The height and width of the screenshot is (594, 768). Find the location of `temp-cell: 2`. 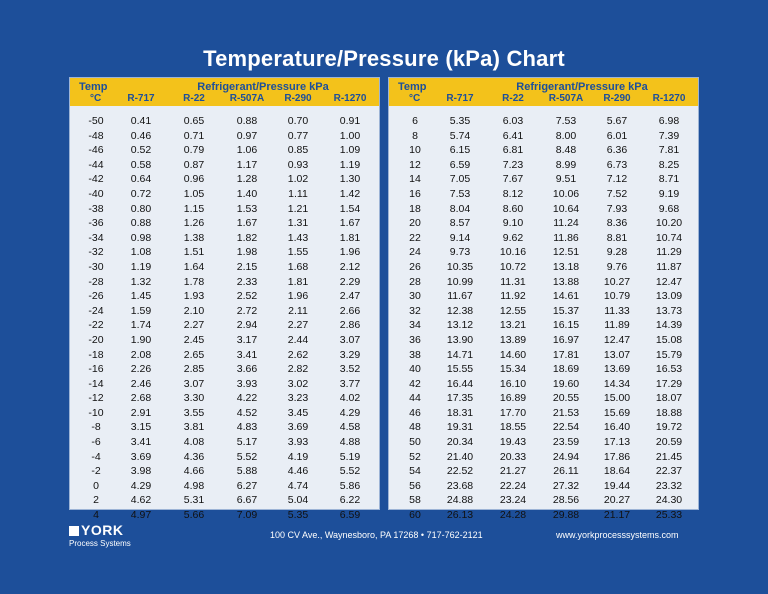

temp-cell: 2 is located at coordinates (96, 500).